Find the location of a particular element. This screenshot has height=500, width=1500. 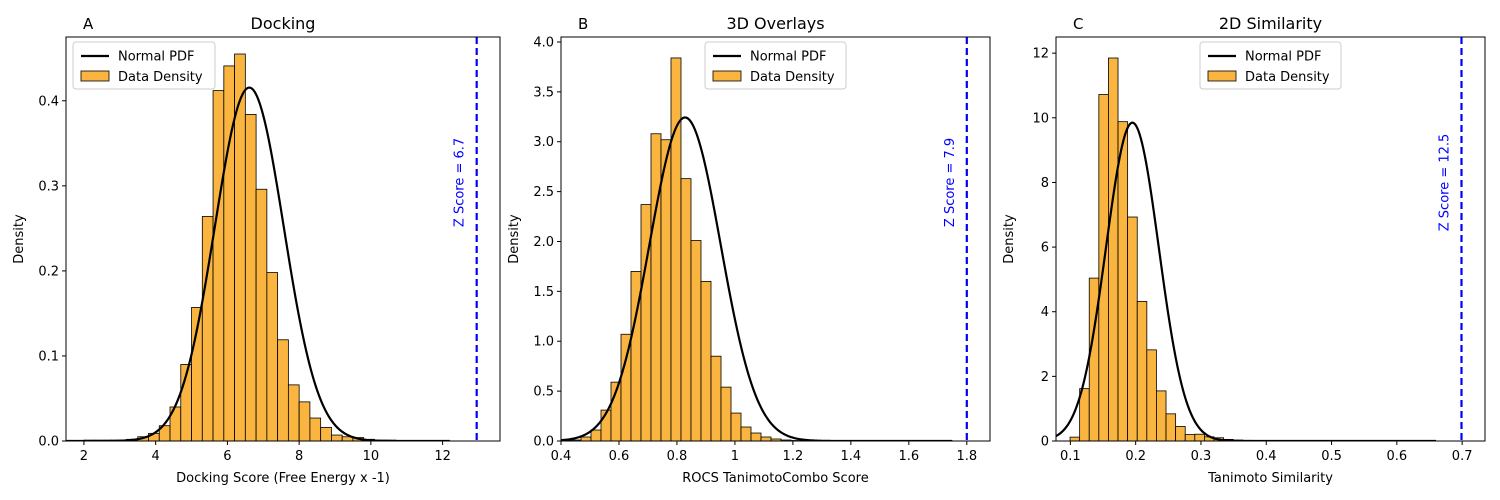

y-tick-label: 0.3 is located at coordinates (48, 186).